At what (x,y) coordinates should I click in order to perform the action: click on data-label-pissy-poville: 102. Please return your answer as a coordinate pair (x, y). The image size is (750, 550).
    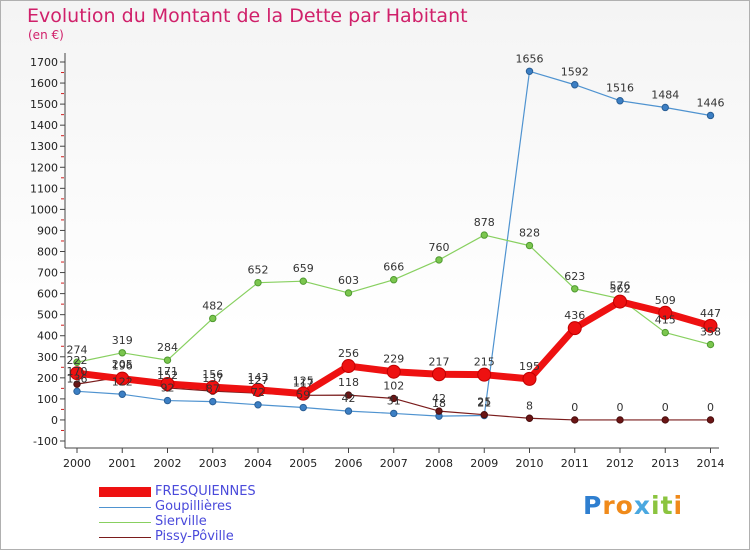
    Looking at the image, I should click on (393, 385).